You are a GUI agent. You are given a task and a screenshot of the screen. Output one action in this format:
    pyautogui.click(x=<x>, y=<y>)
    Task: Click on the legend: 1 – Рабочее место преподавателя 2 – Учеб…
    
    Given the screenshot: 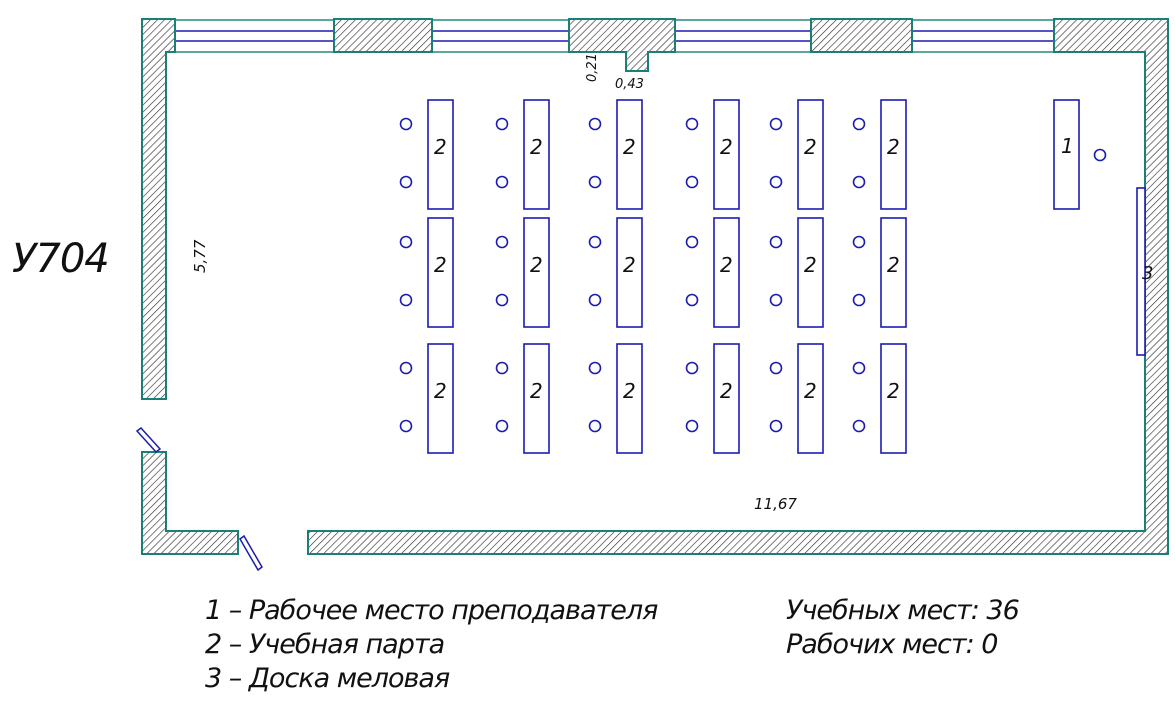 What is the action you would take?
    pyautogui.click(x=431, y=645)
    